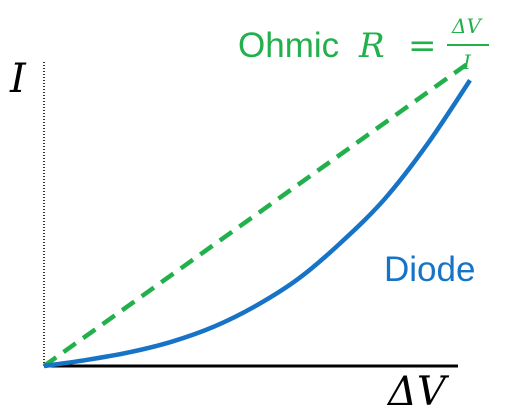  What do you see at coordinates (18, 79) in the screenshot?
I see `y-axis-label: I` at bounding box center [18, 79].